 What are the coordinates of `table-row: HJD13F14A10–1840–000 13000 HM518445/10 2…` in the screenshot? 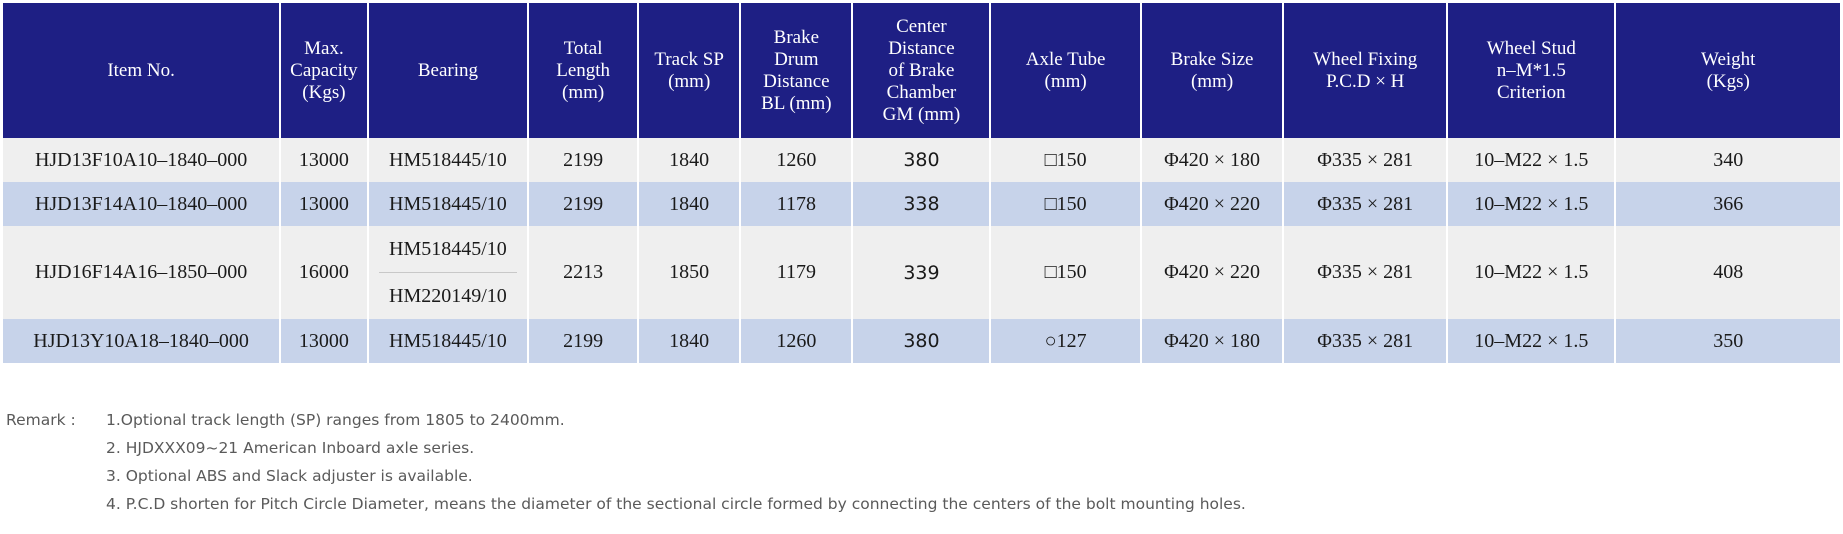 It's located at (921, 204).